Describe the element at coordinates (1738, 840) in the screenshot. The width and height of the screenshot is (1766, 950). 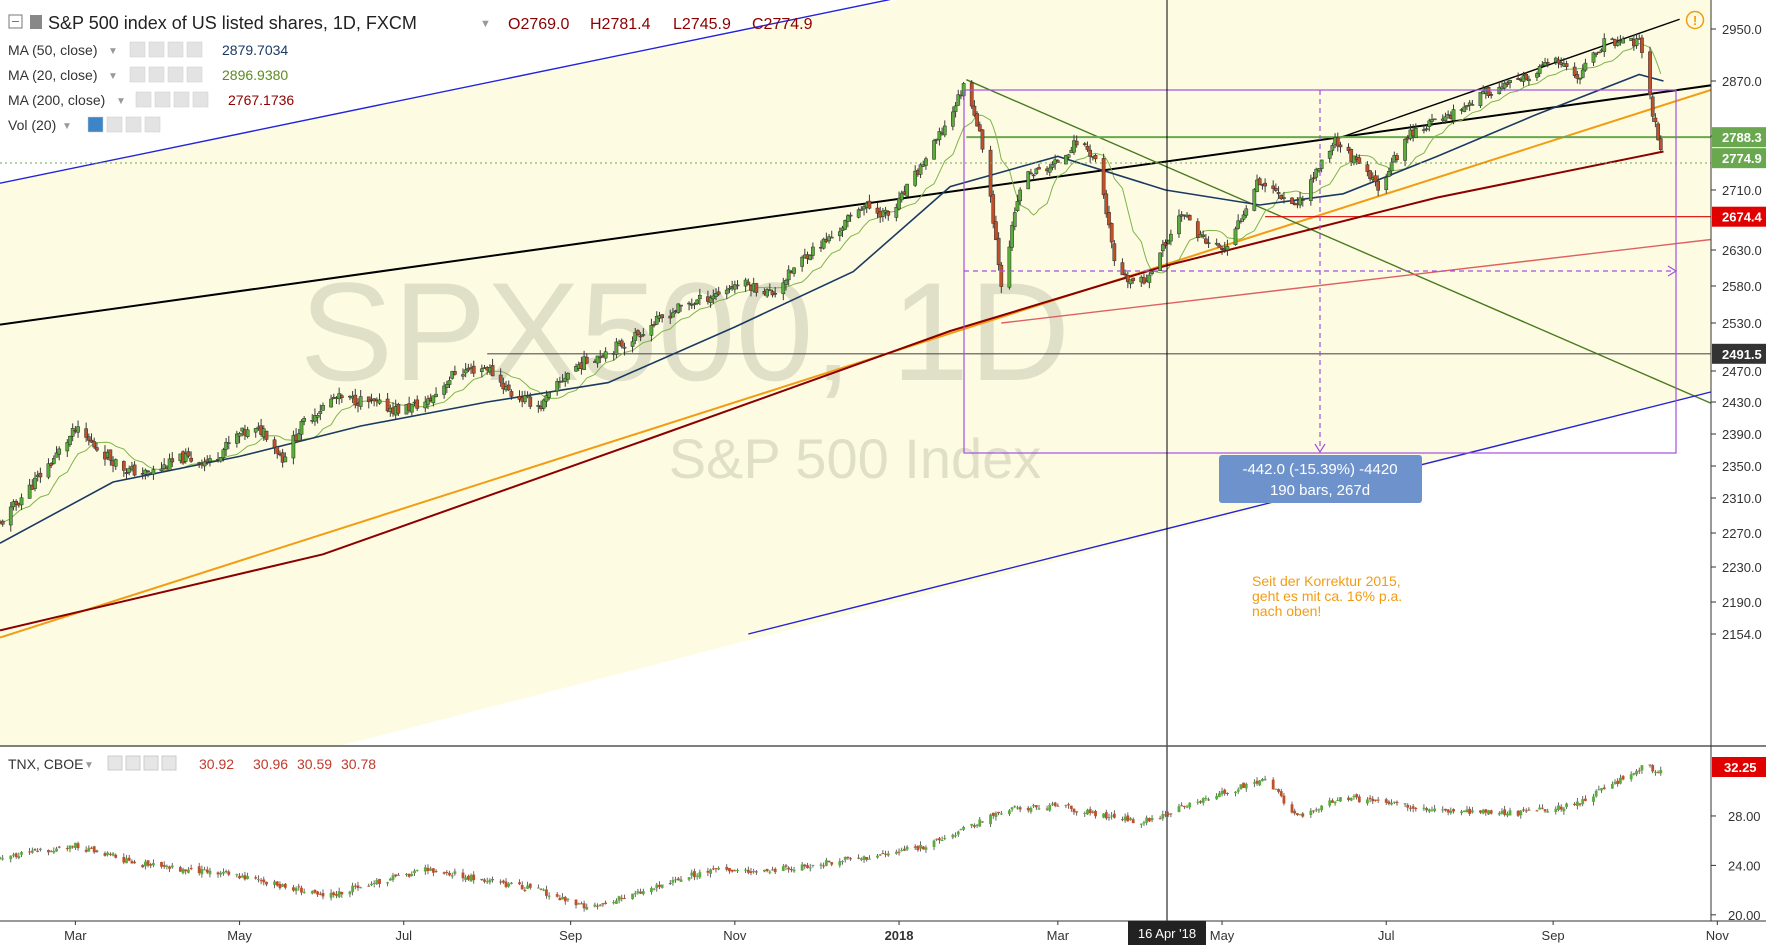
I see `tnx-axis: 28.00 24.00 20.00 32.25` at that location.